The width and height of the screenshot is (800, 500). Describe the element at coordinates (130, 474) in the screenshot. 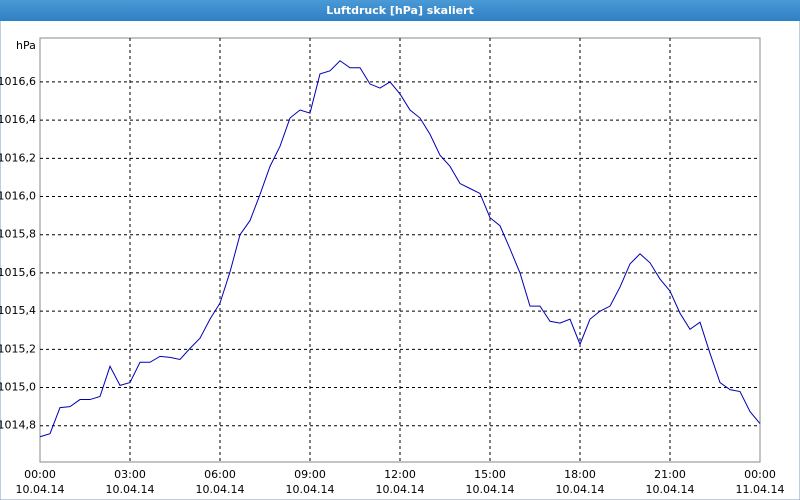

I see `x-tick-label: 03:00` at that location.